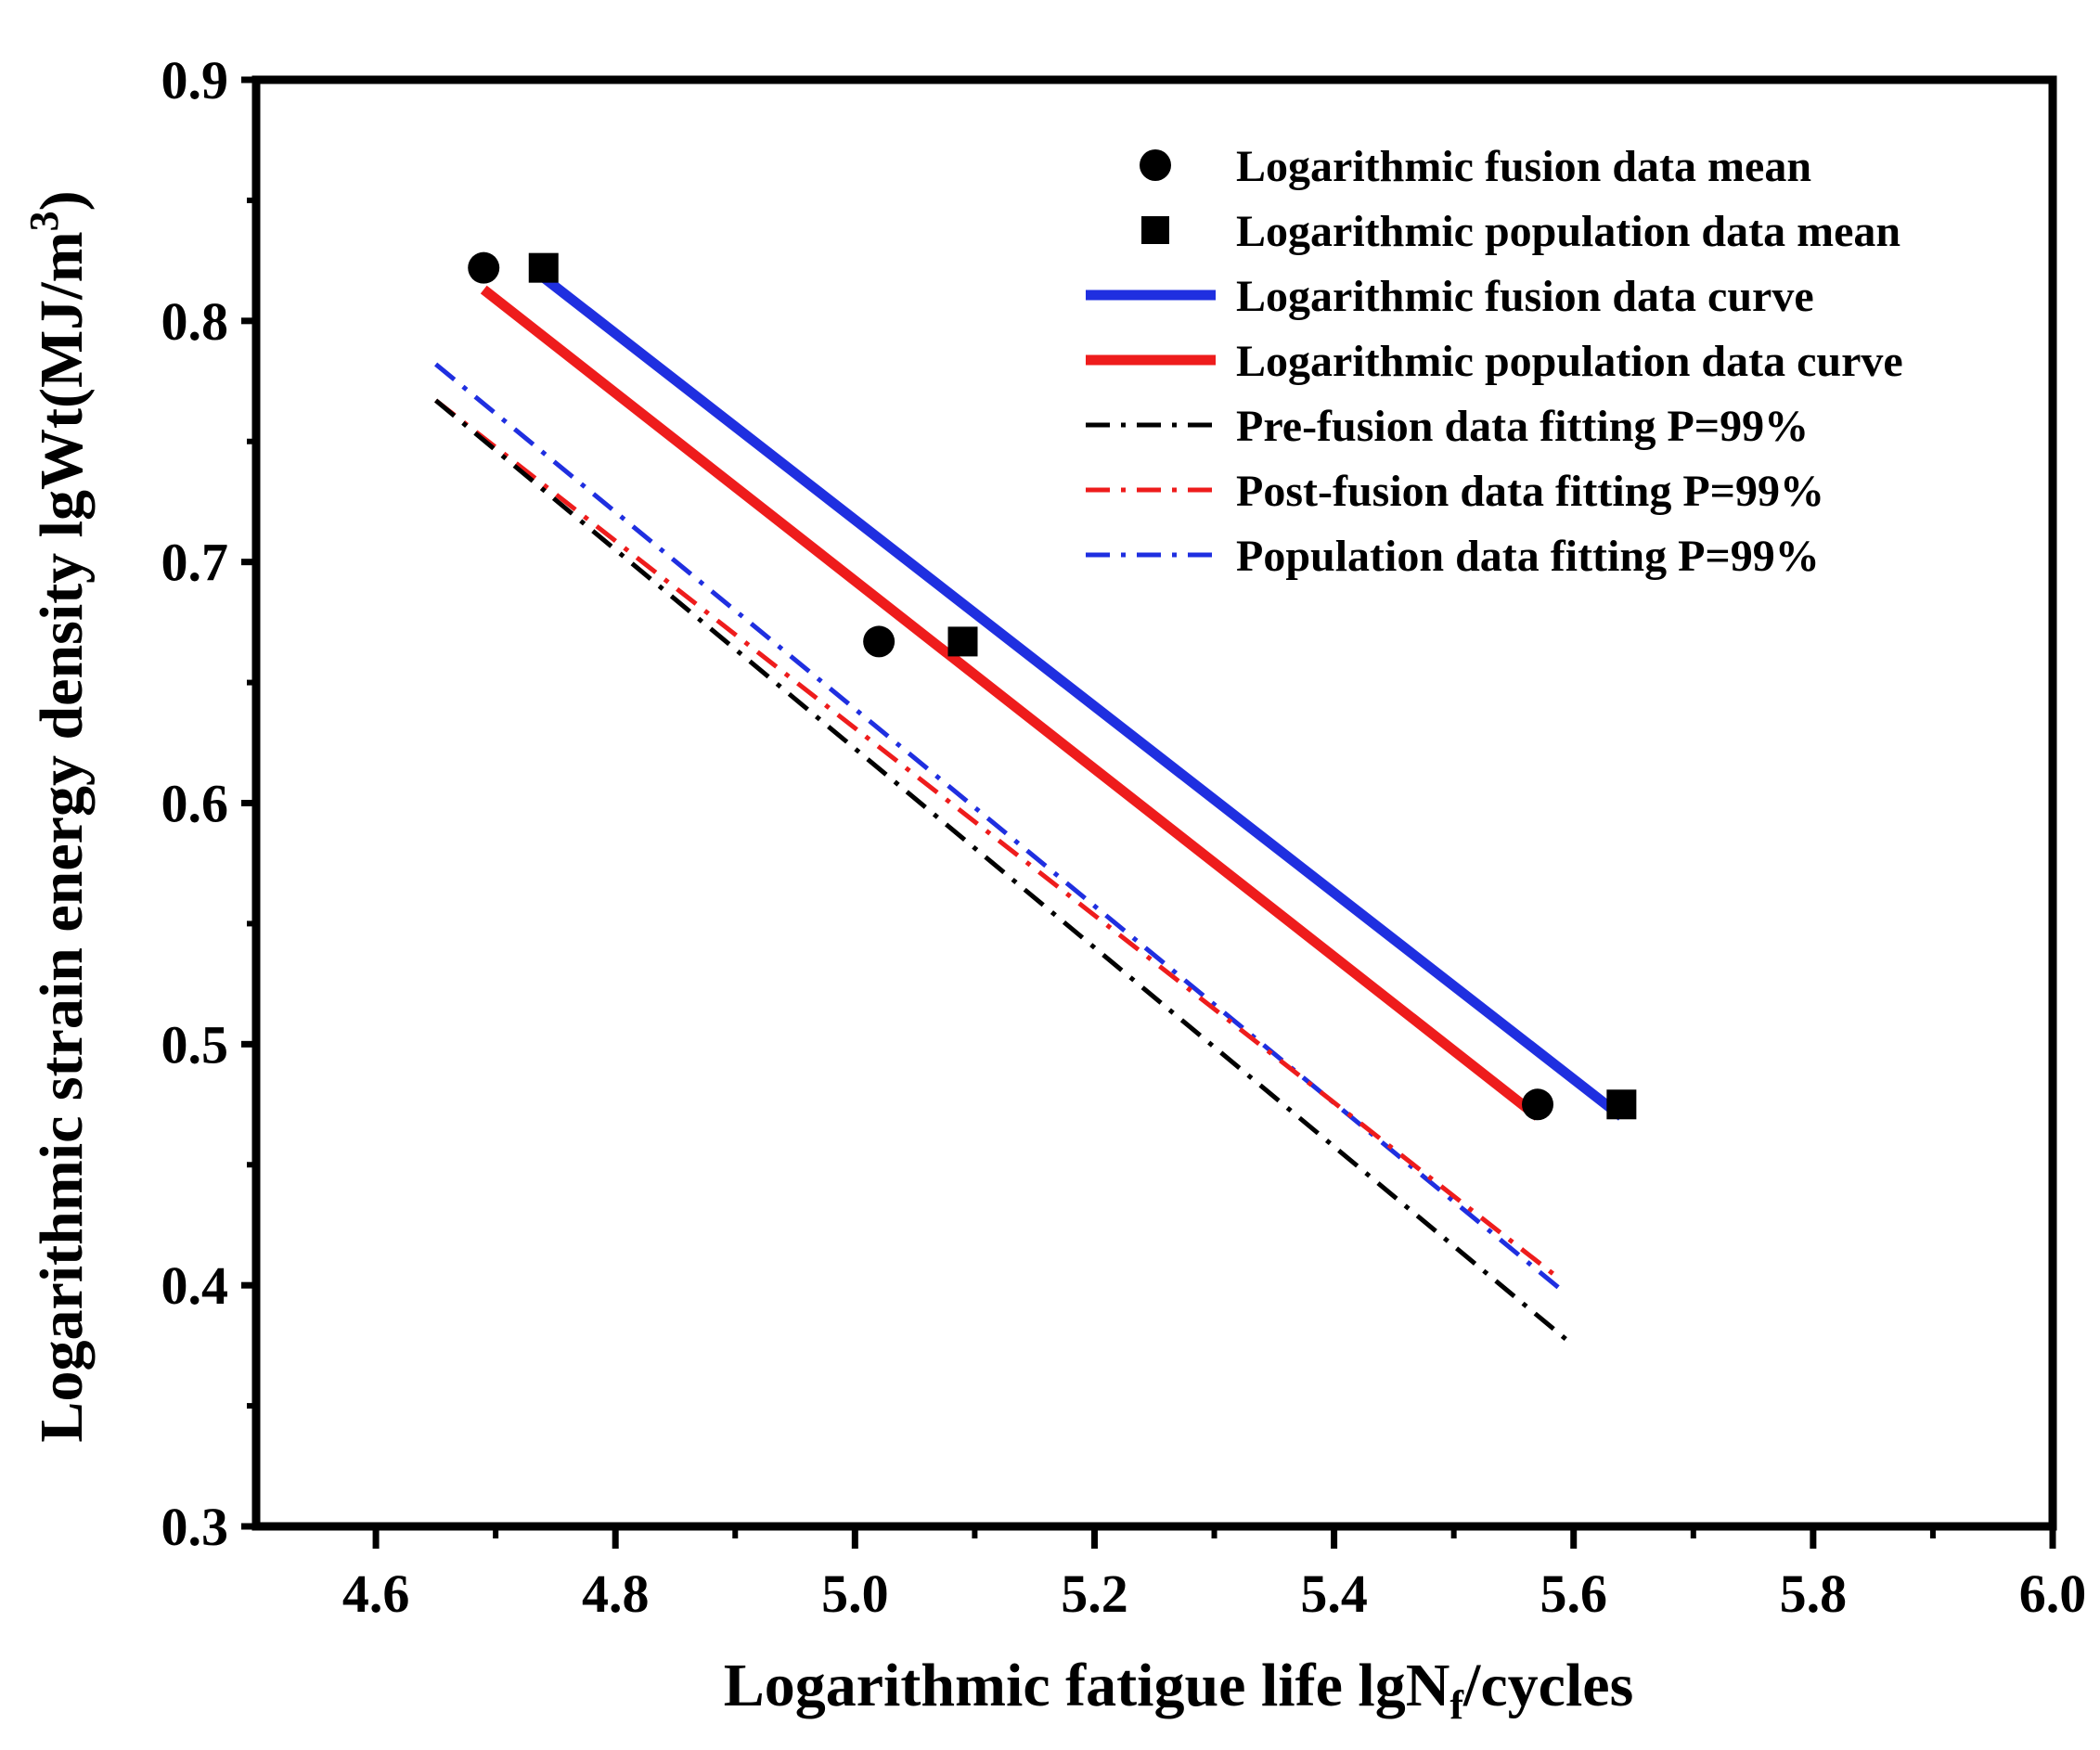  I want to click on x-tick-label: 5.2, so click(1095, 1593).